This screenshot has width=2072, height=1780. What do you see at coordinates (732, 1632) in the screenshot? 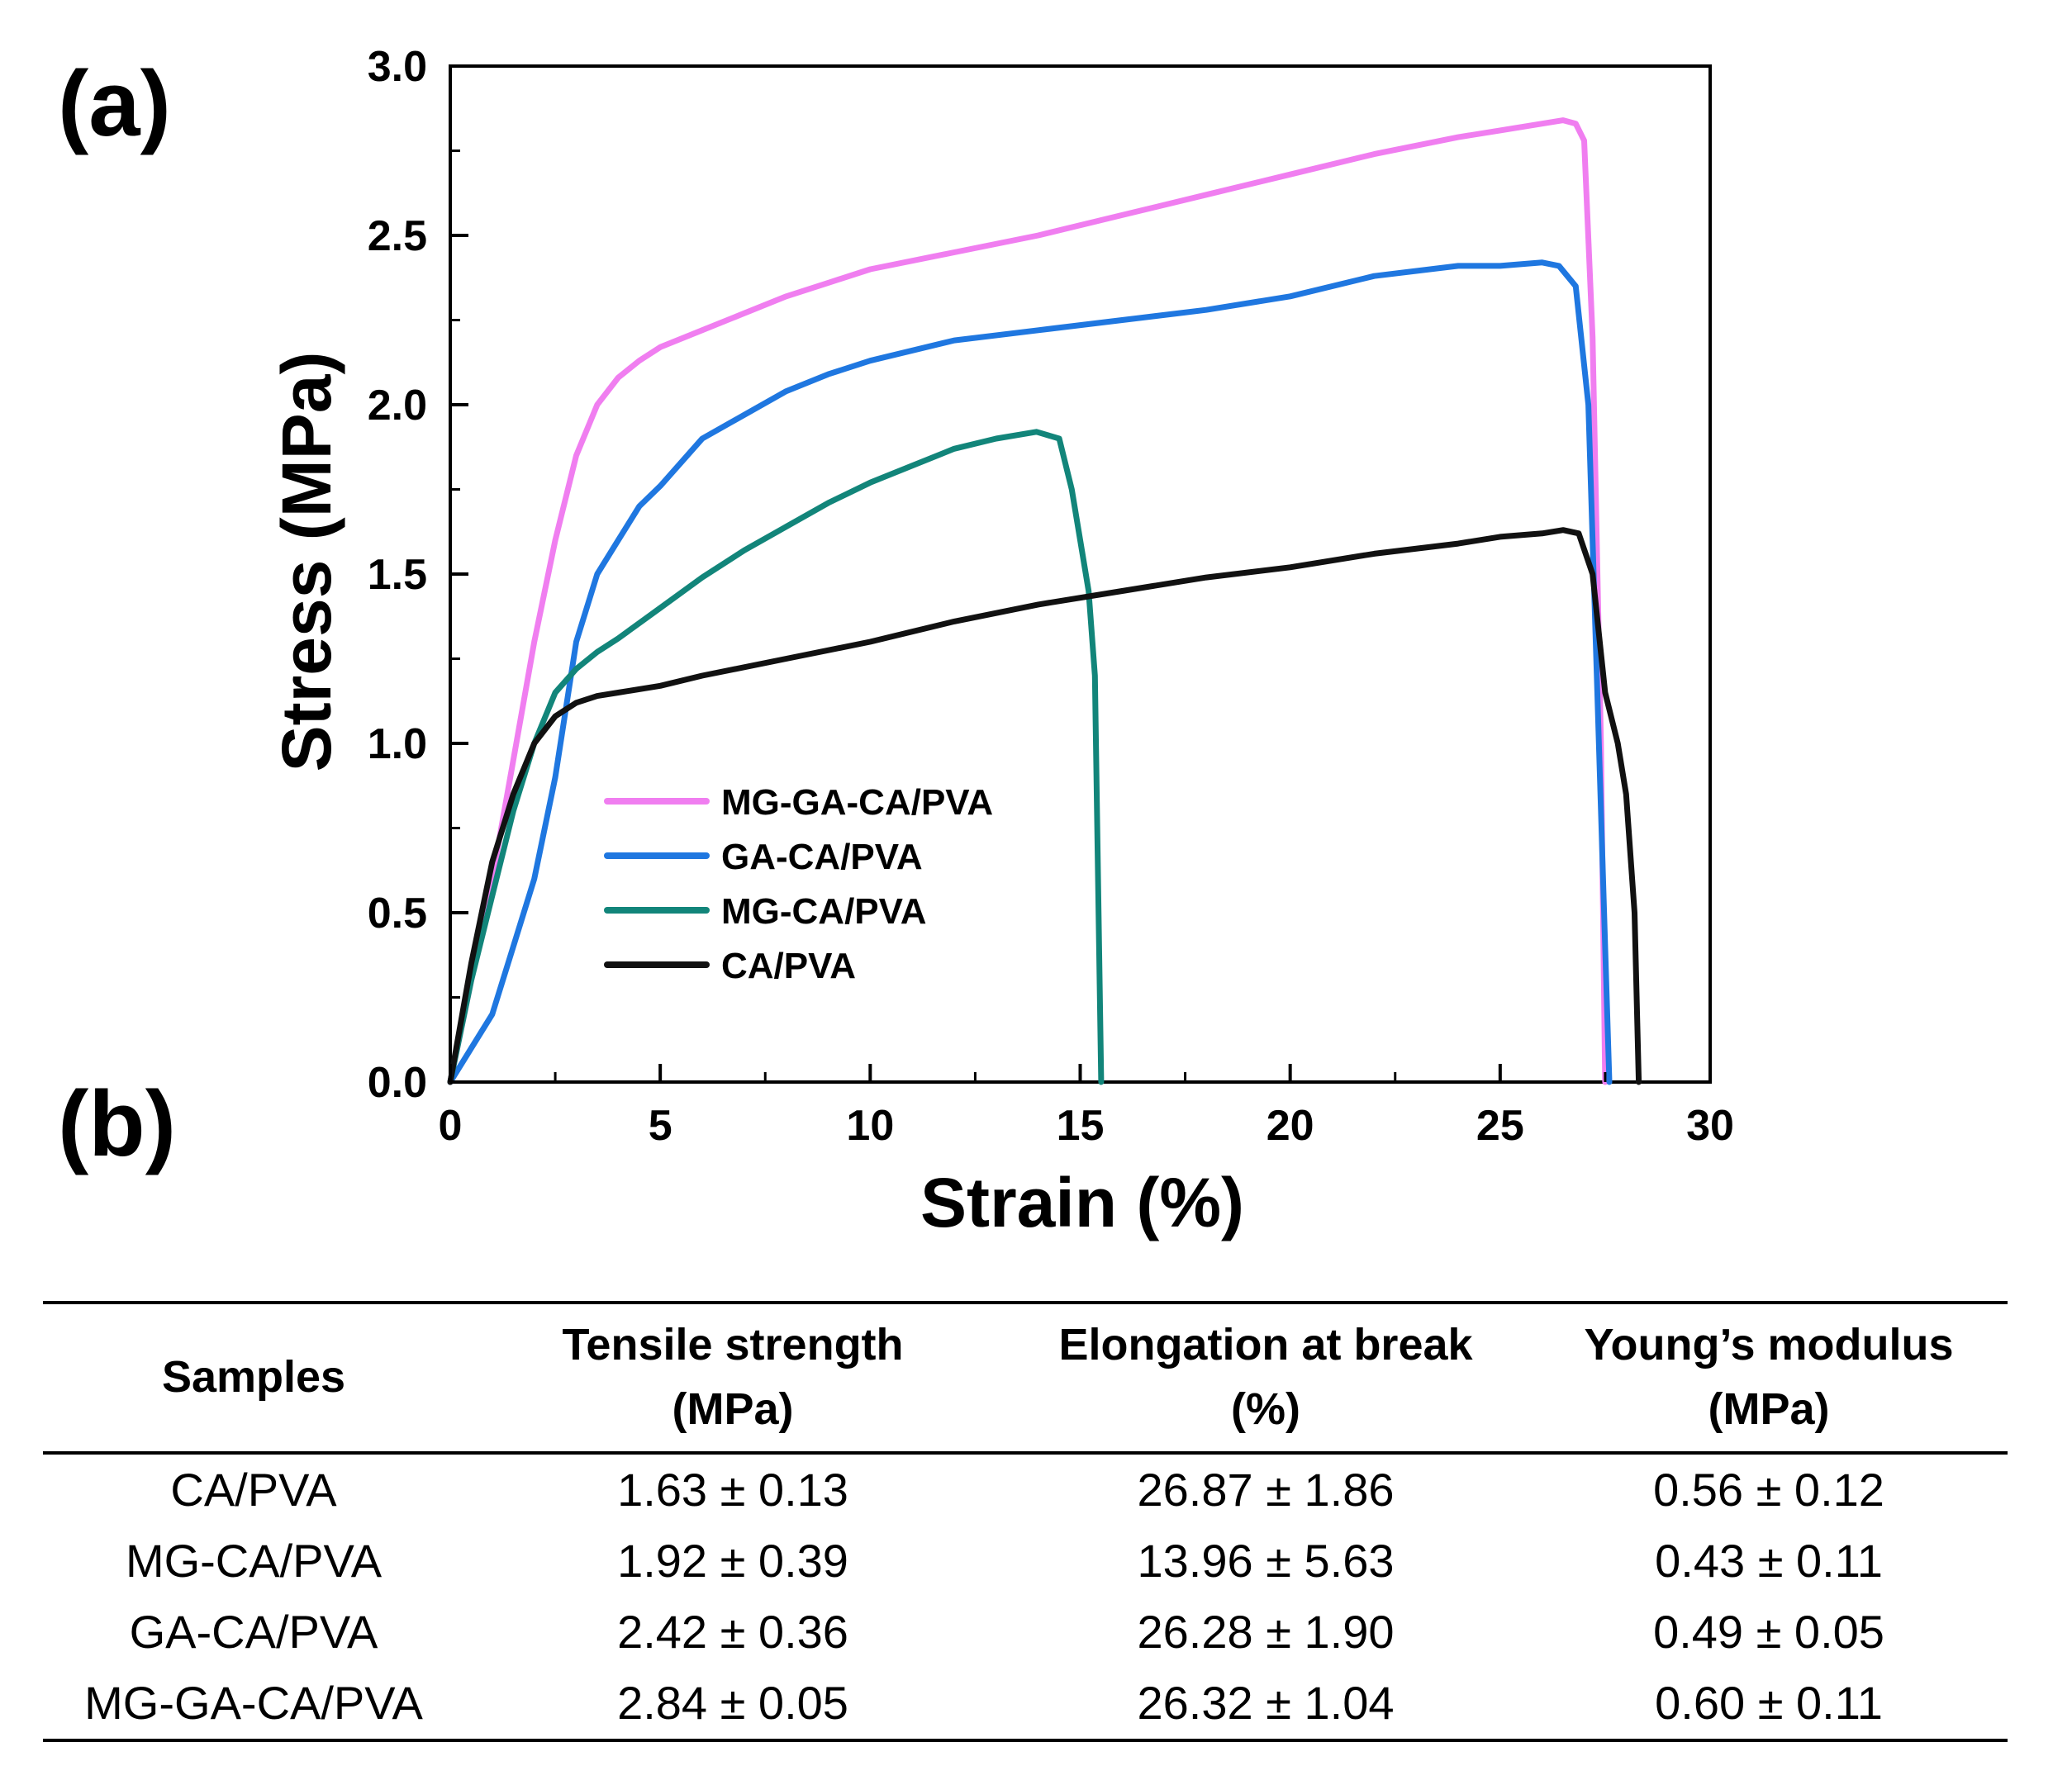
I see `cell-tensile: 2.42 ± 0.36` at bounding box center [732, 1632].